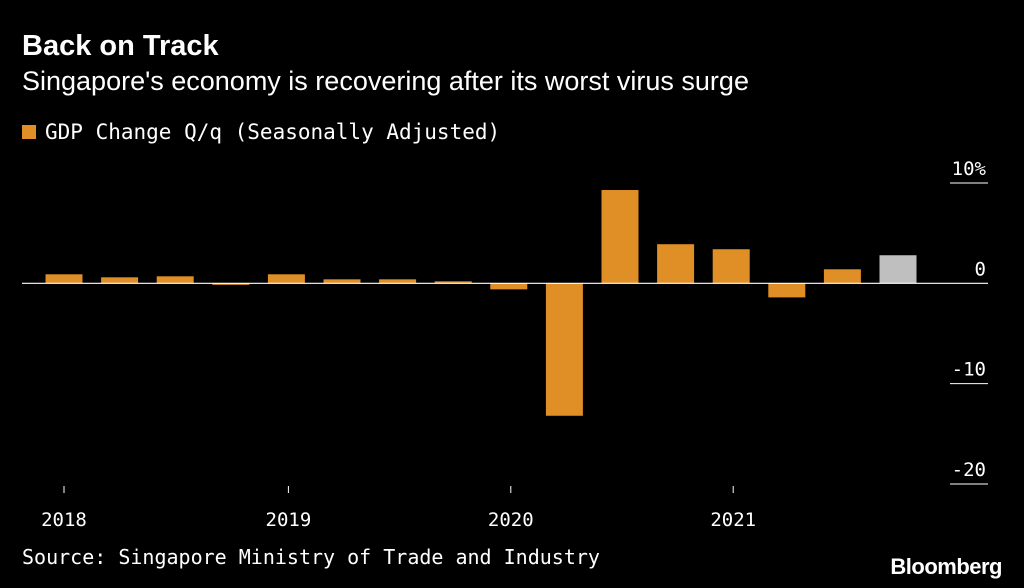 This screenshot has width=1024, height=588. Describe the element at coordinates (29, 132) in the screenshot. I see `legend-swatch` at that location.